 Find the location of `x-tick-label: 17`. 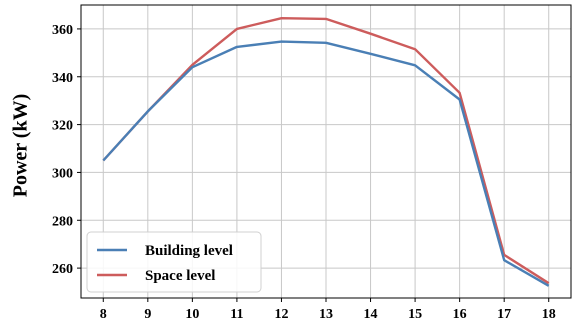

x-tick-label: 17 is located at coordinates (504, 314).